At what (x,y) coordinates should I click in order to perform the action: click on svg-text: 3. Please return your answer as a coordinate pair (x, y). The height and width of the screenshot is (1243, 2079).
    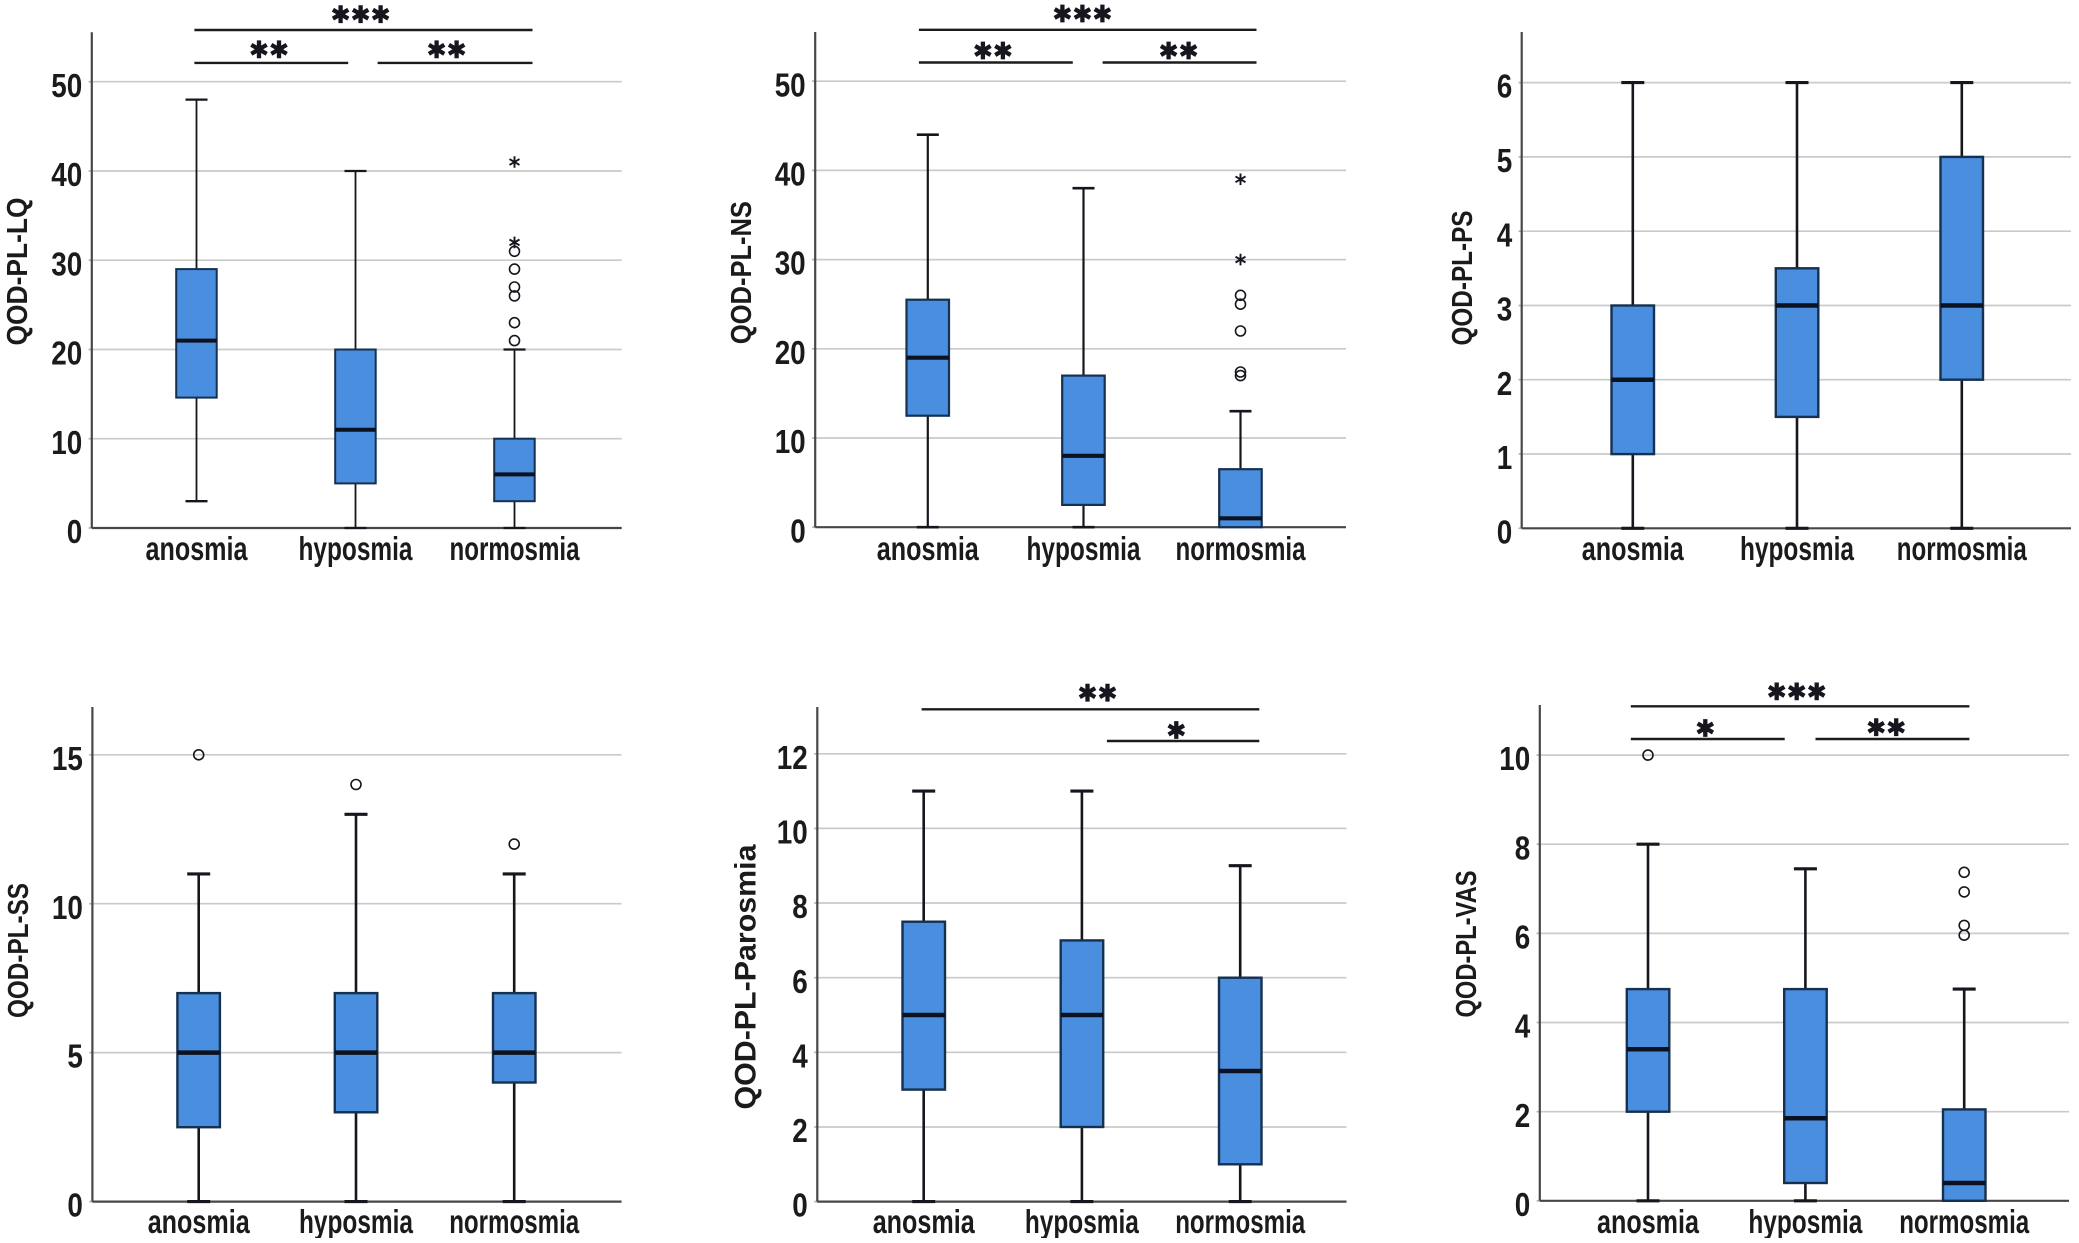
    Looking at the image, I should click on (1505, 309).